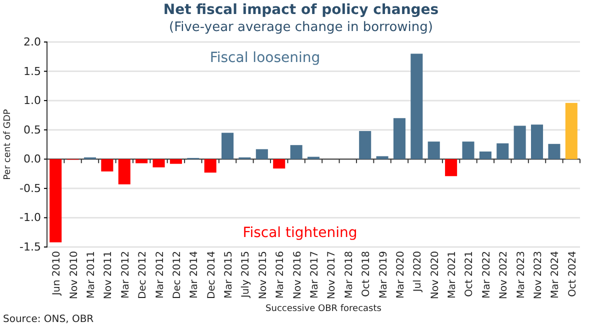  I want to click on y-axis-title: Per cent of GDP, so click(8, 144).